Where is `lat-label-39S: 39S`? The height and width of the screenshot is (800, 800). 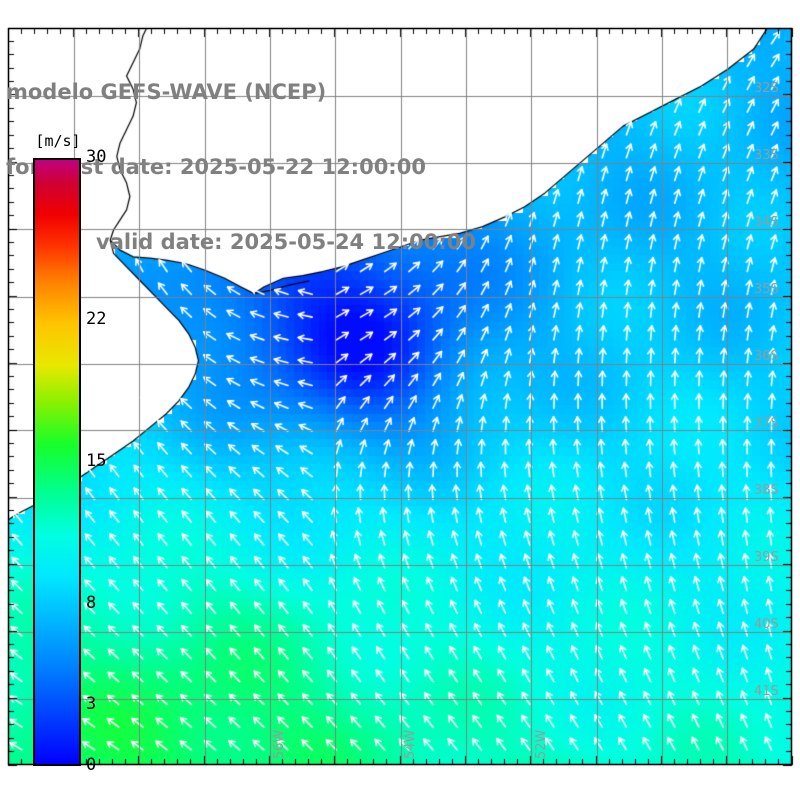
lat-label-39S: 39S is located at coordinates (766, 557).